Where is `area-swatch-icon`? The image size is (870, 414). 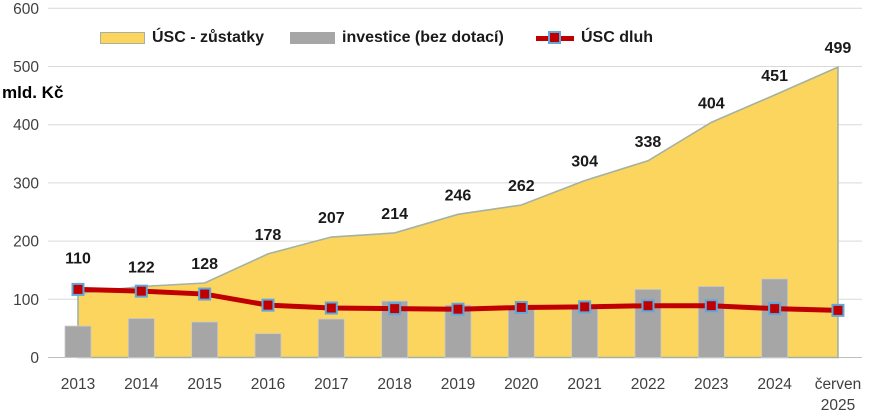
area-swatch-icon is located at coordinates (122, 38).